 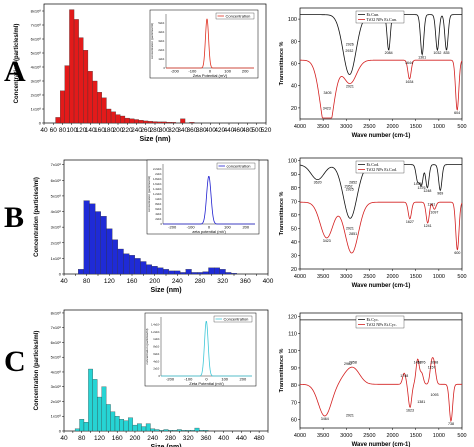 I want to click on x-tick-label: 200, so click(x=135, y=438).